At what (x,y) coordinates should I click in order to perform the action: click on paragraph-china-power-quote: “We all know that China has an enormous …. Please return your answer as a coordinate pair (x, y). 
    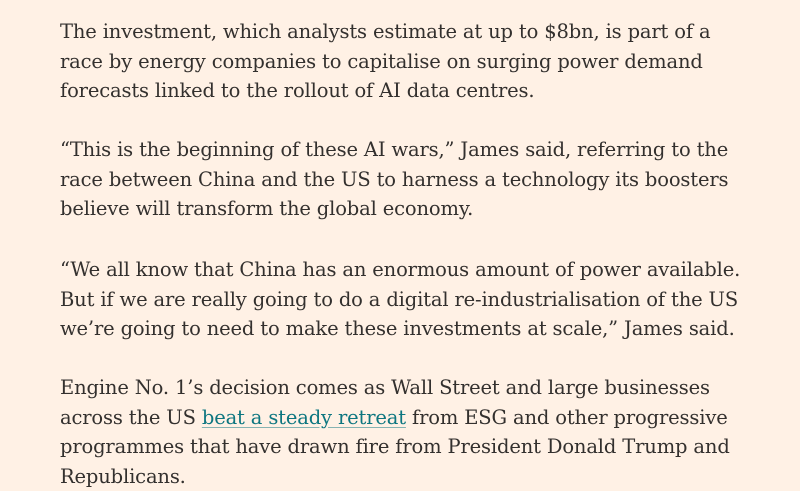
    Looking at the image, I should click on (400, 299).